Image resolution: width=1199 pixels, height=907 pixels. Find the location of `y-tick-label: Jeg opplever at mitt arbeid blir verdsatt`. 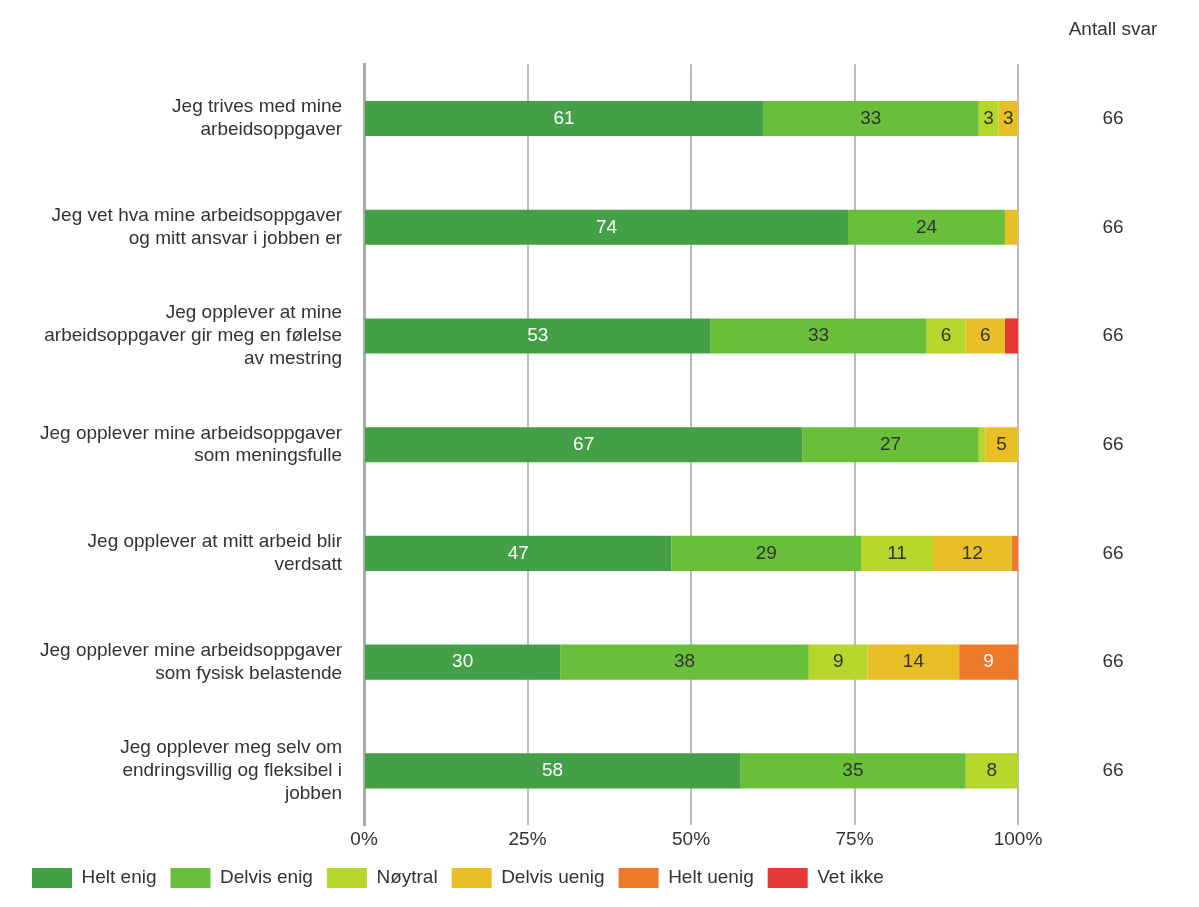

y-tick-label: Jeg opplever at mitt arbeid blir verdsatt is located at coordinates (215, 552).